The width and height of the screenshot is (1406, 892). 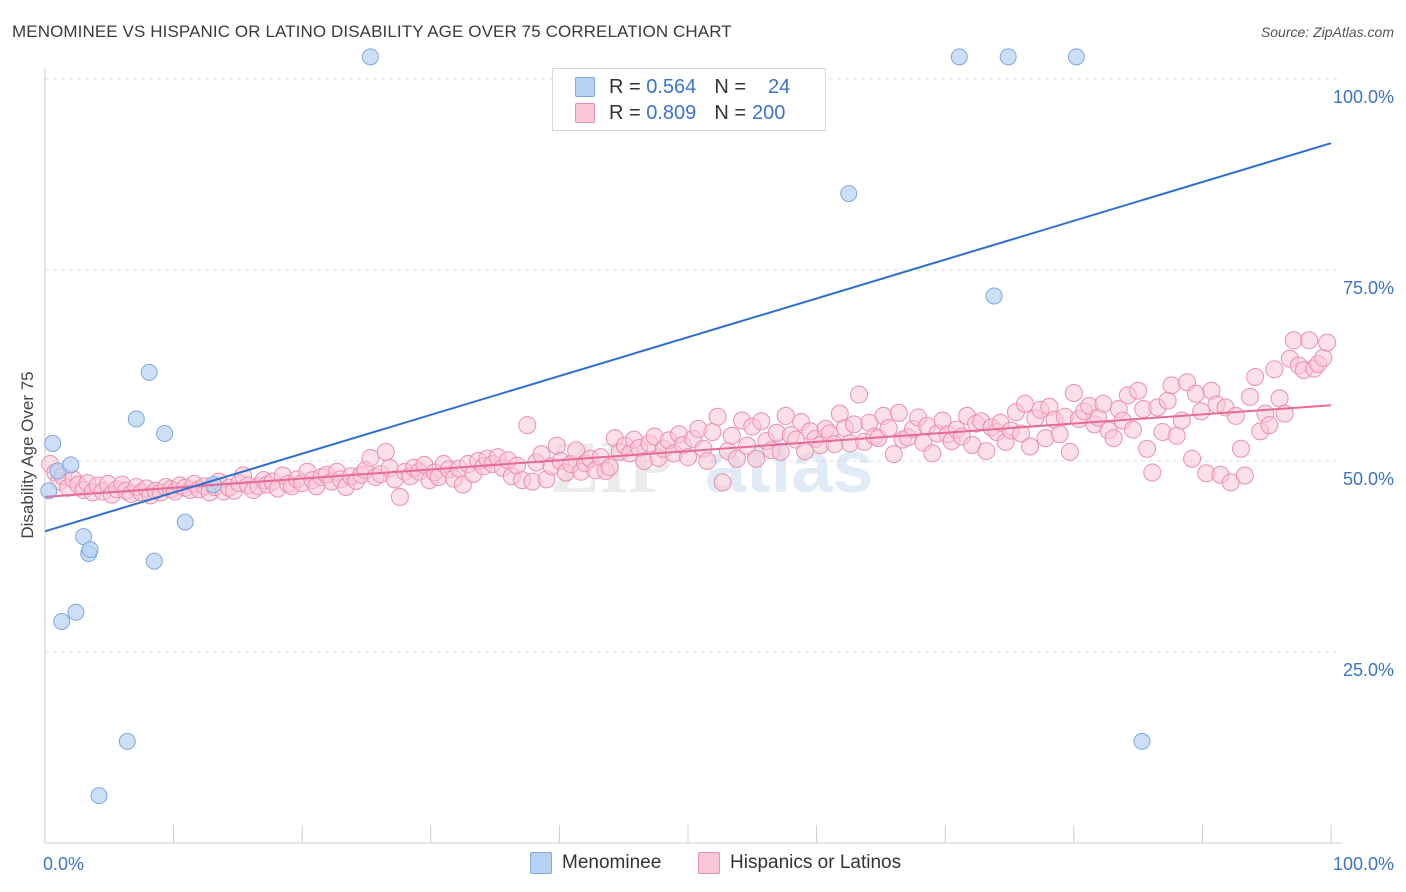 What do you see at coordinates (709, 863) in the screenshot?
I see `hispanic-legend-swatch` at bounding box center [709, 863].